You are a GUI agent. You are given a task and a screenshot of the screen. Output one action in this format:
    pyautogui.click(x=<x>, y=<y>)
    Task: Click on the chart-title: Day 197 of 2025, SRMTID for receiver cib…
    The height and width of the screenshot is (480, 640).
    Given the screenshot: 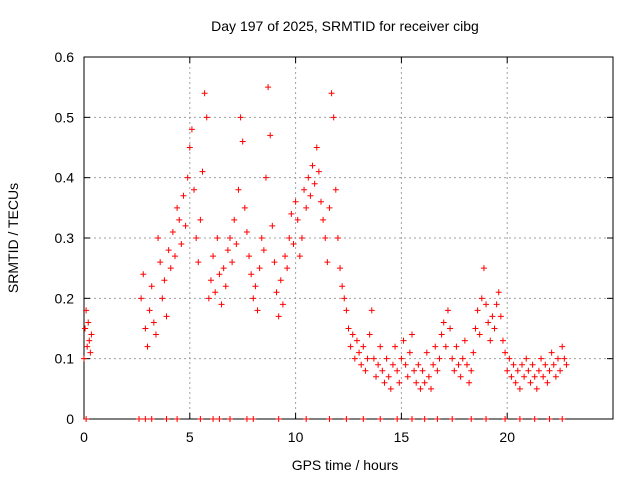 What is the action you would take?
    pyautogui.click(x=345, y=26)
    